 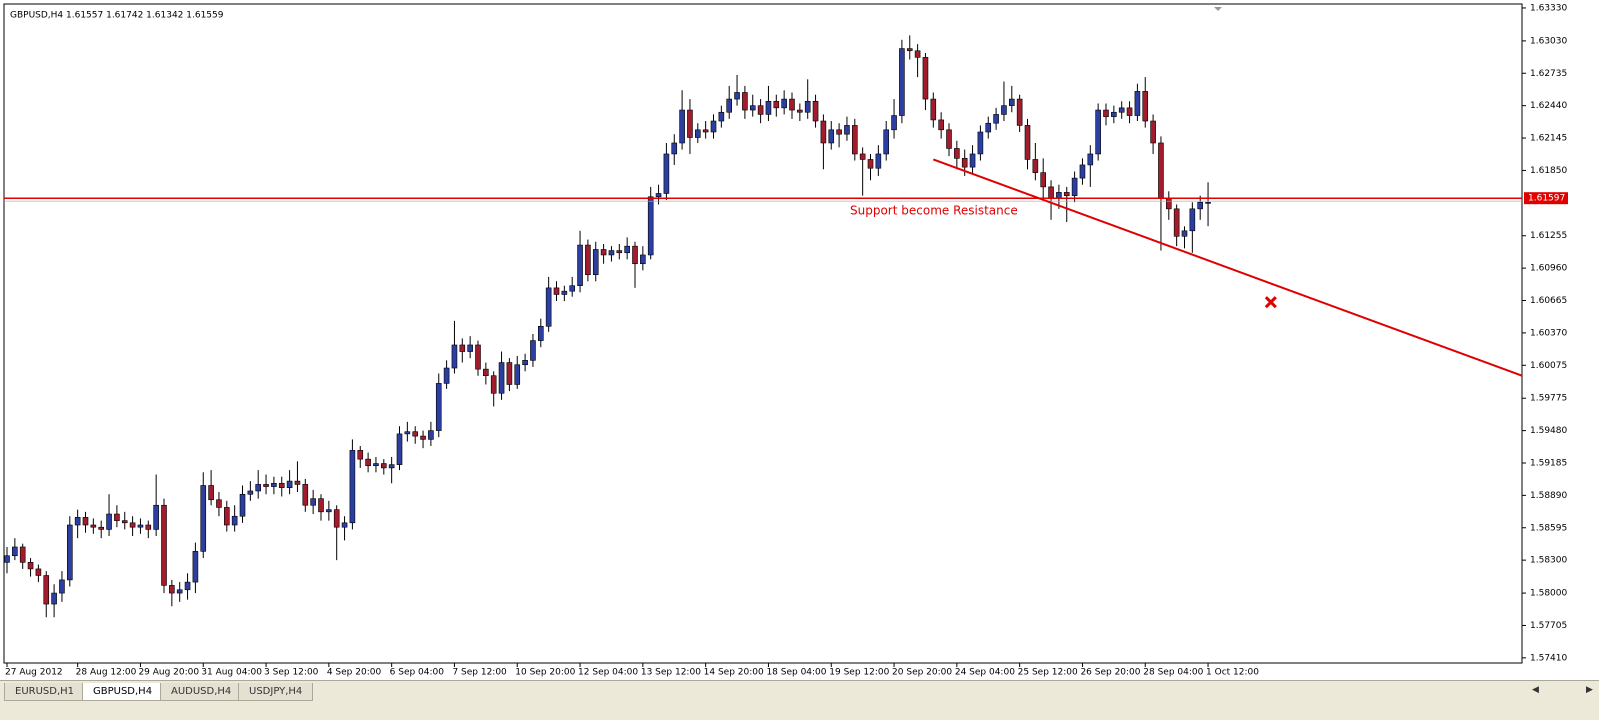 What do you see at coordinates (1232, 673) in the screenshot?
I see `x-tick-label: 1 Oct 12:00` at bounding box center [1232, 673].